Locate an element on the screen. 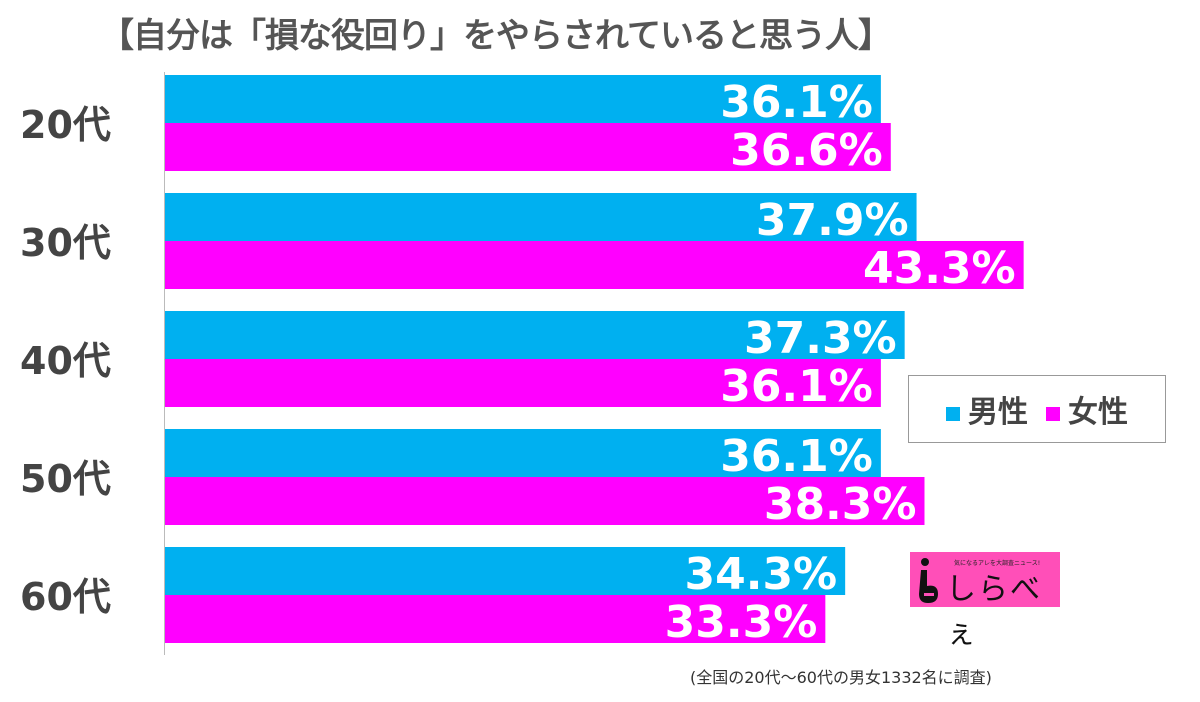  logo-mark-icon is located at coordinates (928, 580).